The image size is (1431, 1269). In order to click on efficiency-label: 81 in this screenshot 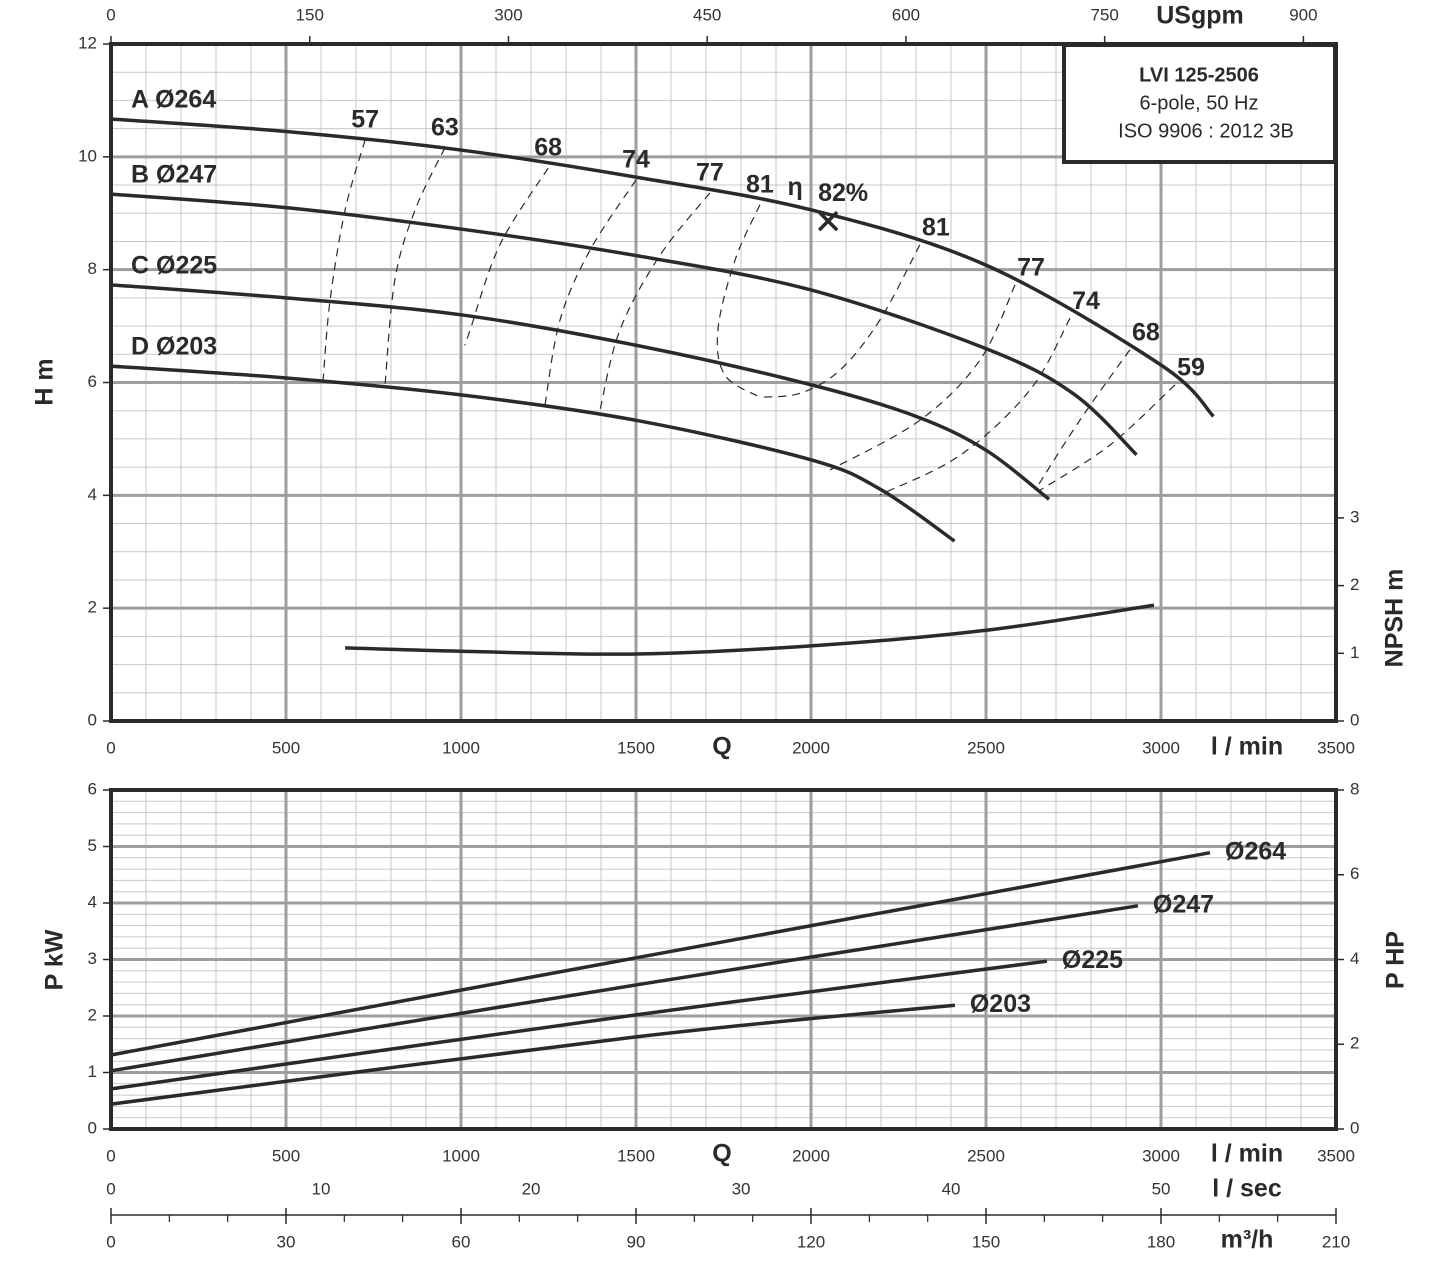, I will do `click(936, 227)`.